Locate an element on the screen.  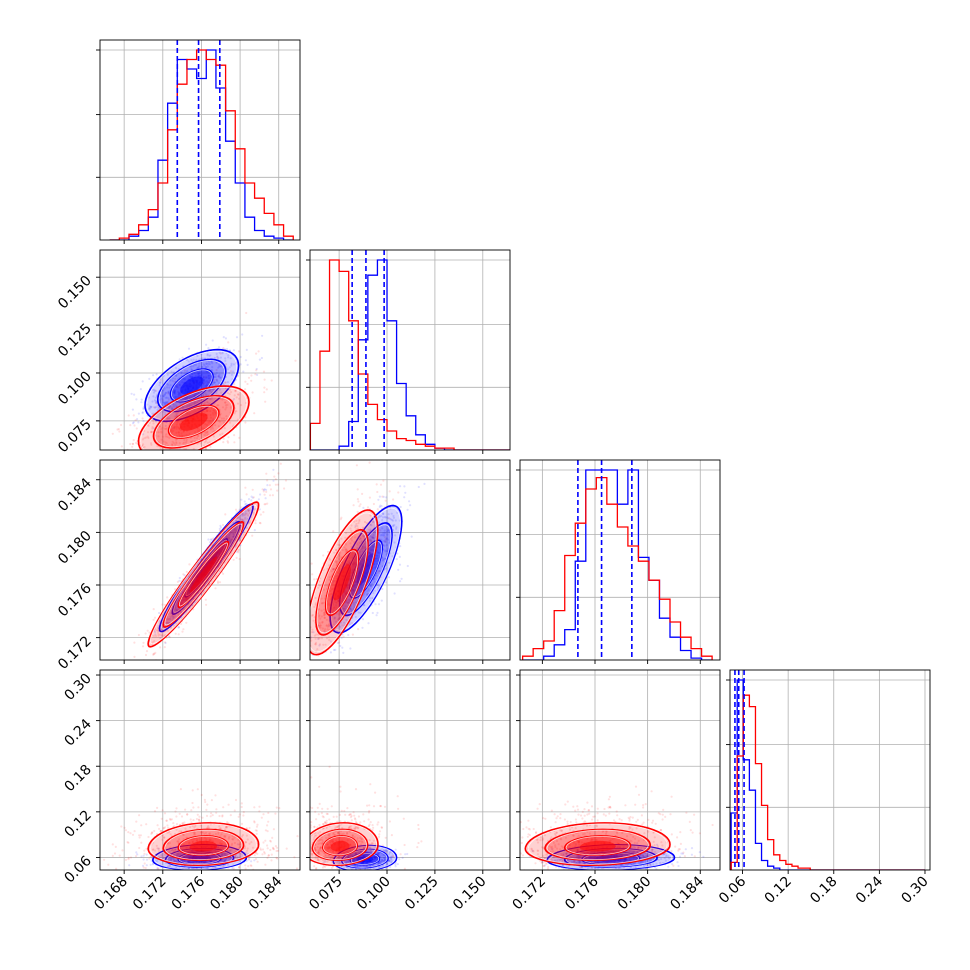
y-tick-label: 0.18 is located at coordinates (77, 778).